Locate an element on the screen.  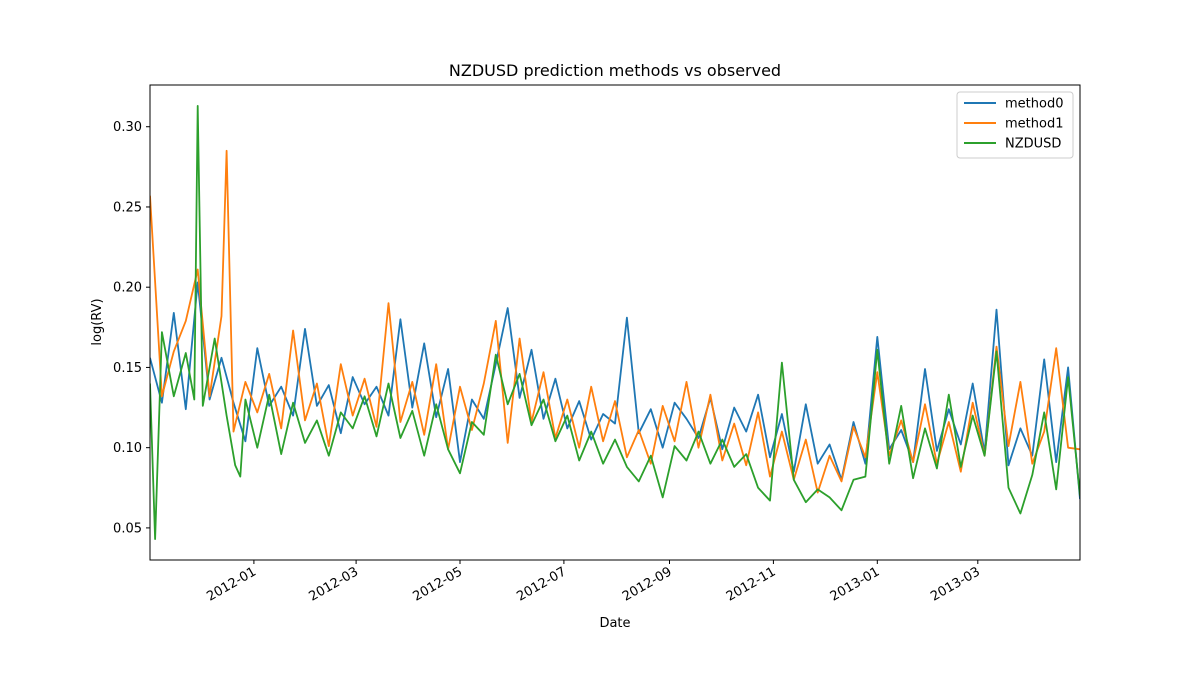
y-tick-label: 0.25 is located at coordinates (127, 207).